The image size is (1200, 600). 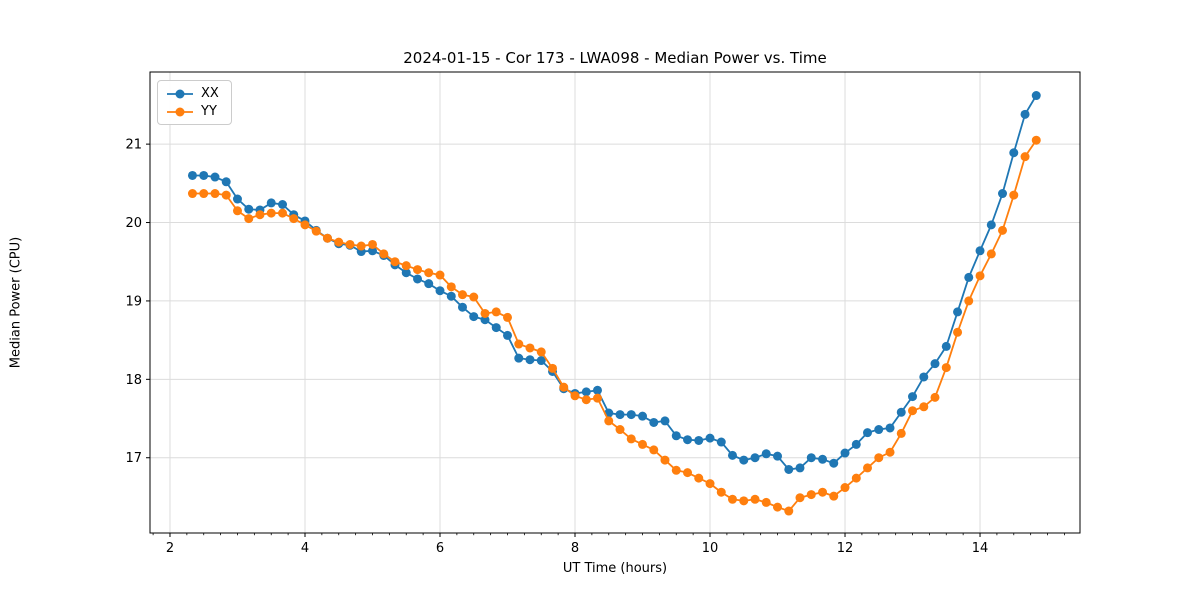 I want to click on y-tick-label: 19, so click(x=133, y=301).